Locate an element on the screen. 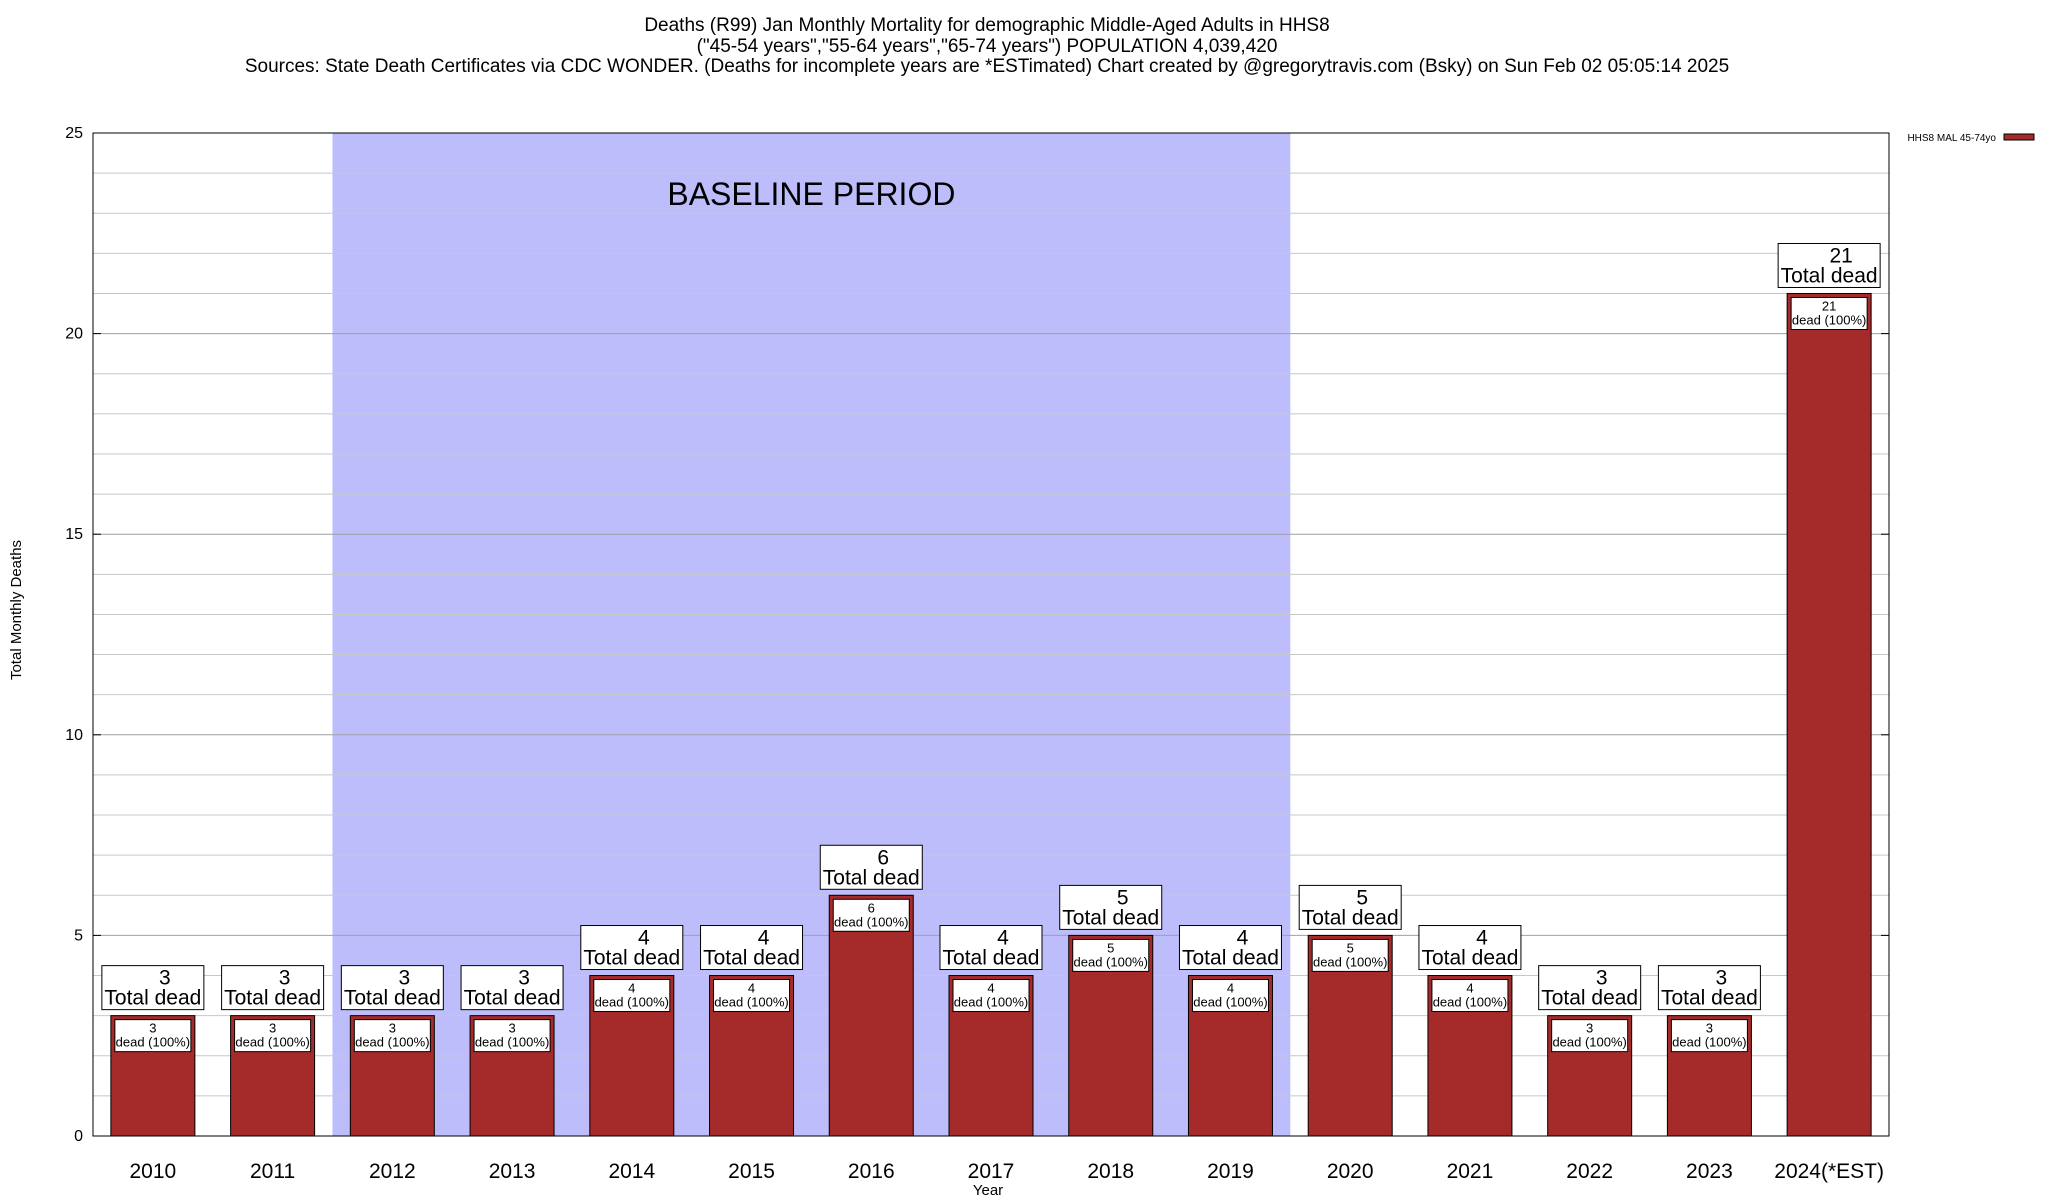 The width and height of the screenshot is (2048, 1200). y-tick-label: 5 is located at coordinates (78, 935).